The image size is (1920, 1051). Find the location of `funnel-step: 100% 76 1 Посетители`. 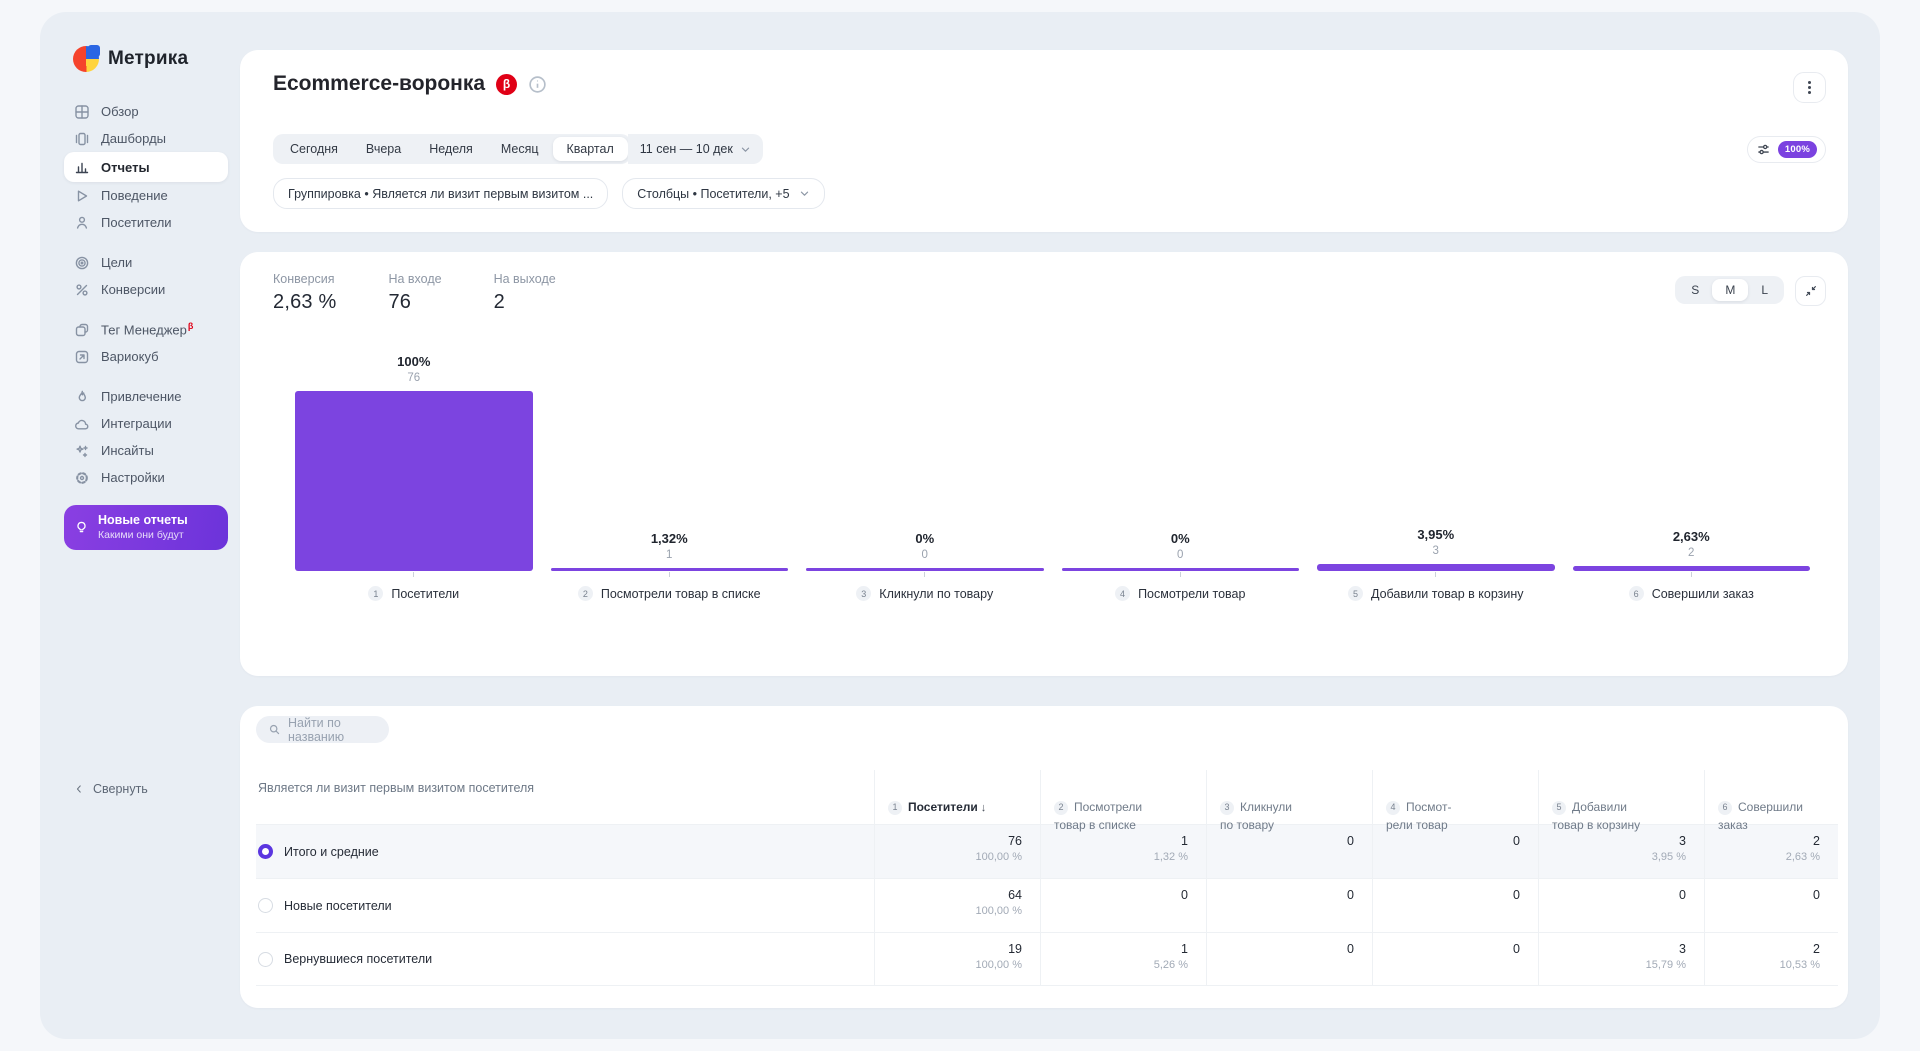

funnel-step: 100% 76 1 Посетители is located at coordinates (414, 476).